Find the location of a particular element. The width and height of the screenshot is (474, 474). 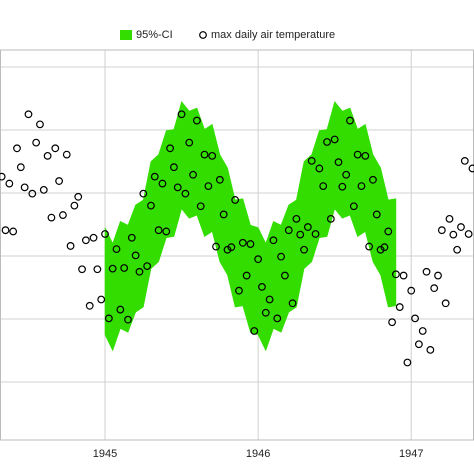

x-tick-label: 1947 is located at coordinates (411, 454).